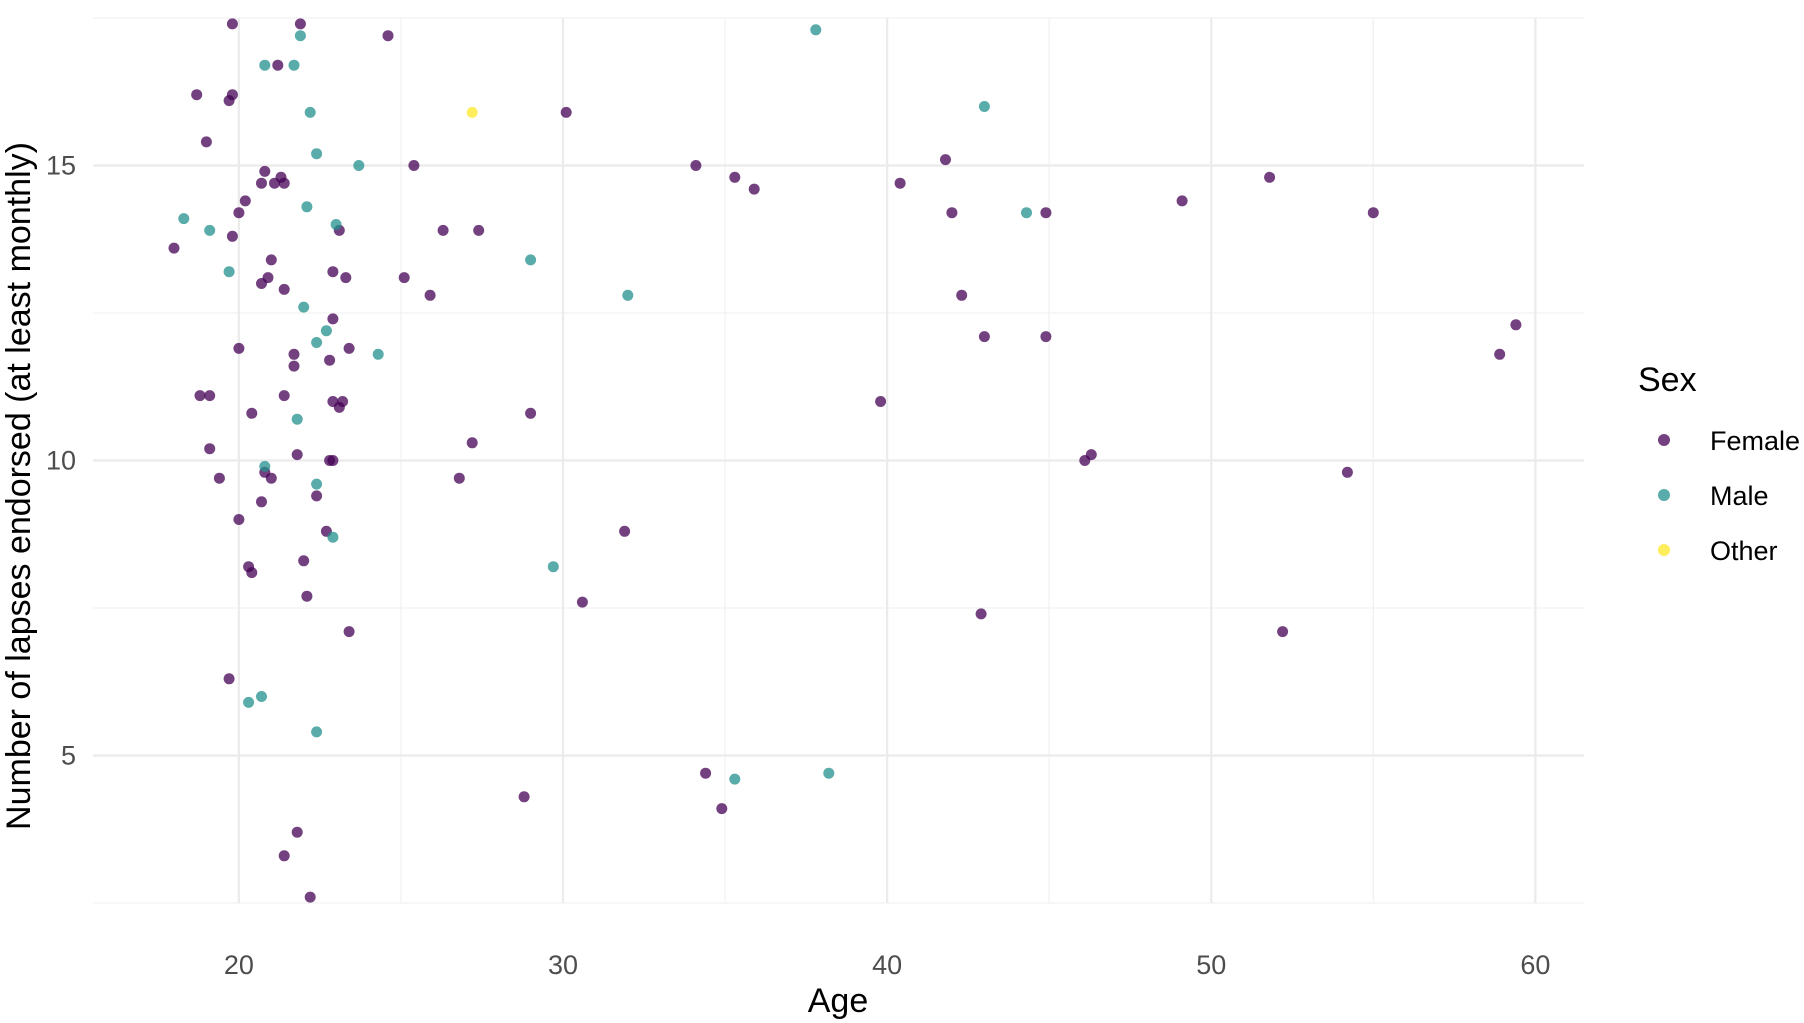  What do you see at coordinates (1667, 380) in the screenshot?
I see `legend-title: Sex` at bounding box center [1667, 380].